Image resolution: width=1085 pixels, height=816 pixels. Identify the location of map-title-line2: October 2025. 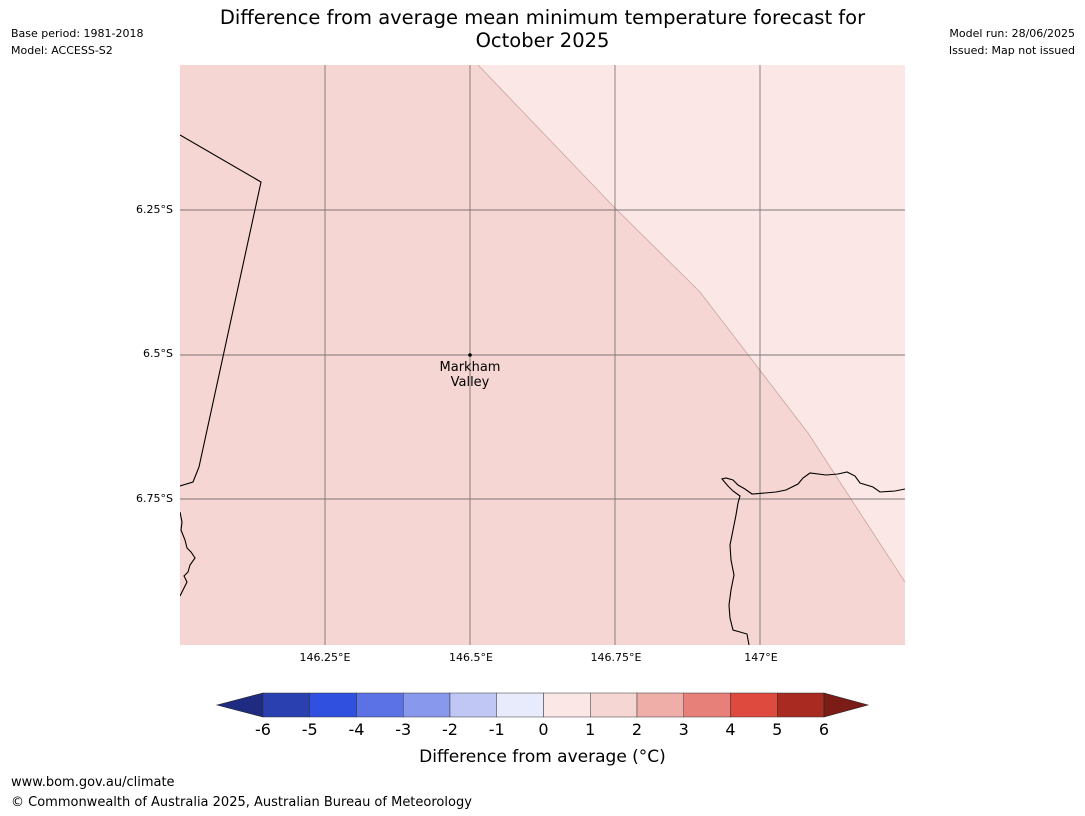
(542, 40).